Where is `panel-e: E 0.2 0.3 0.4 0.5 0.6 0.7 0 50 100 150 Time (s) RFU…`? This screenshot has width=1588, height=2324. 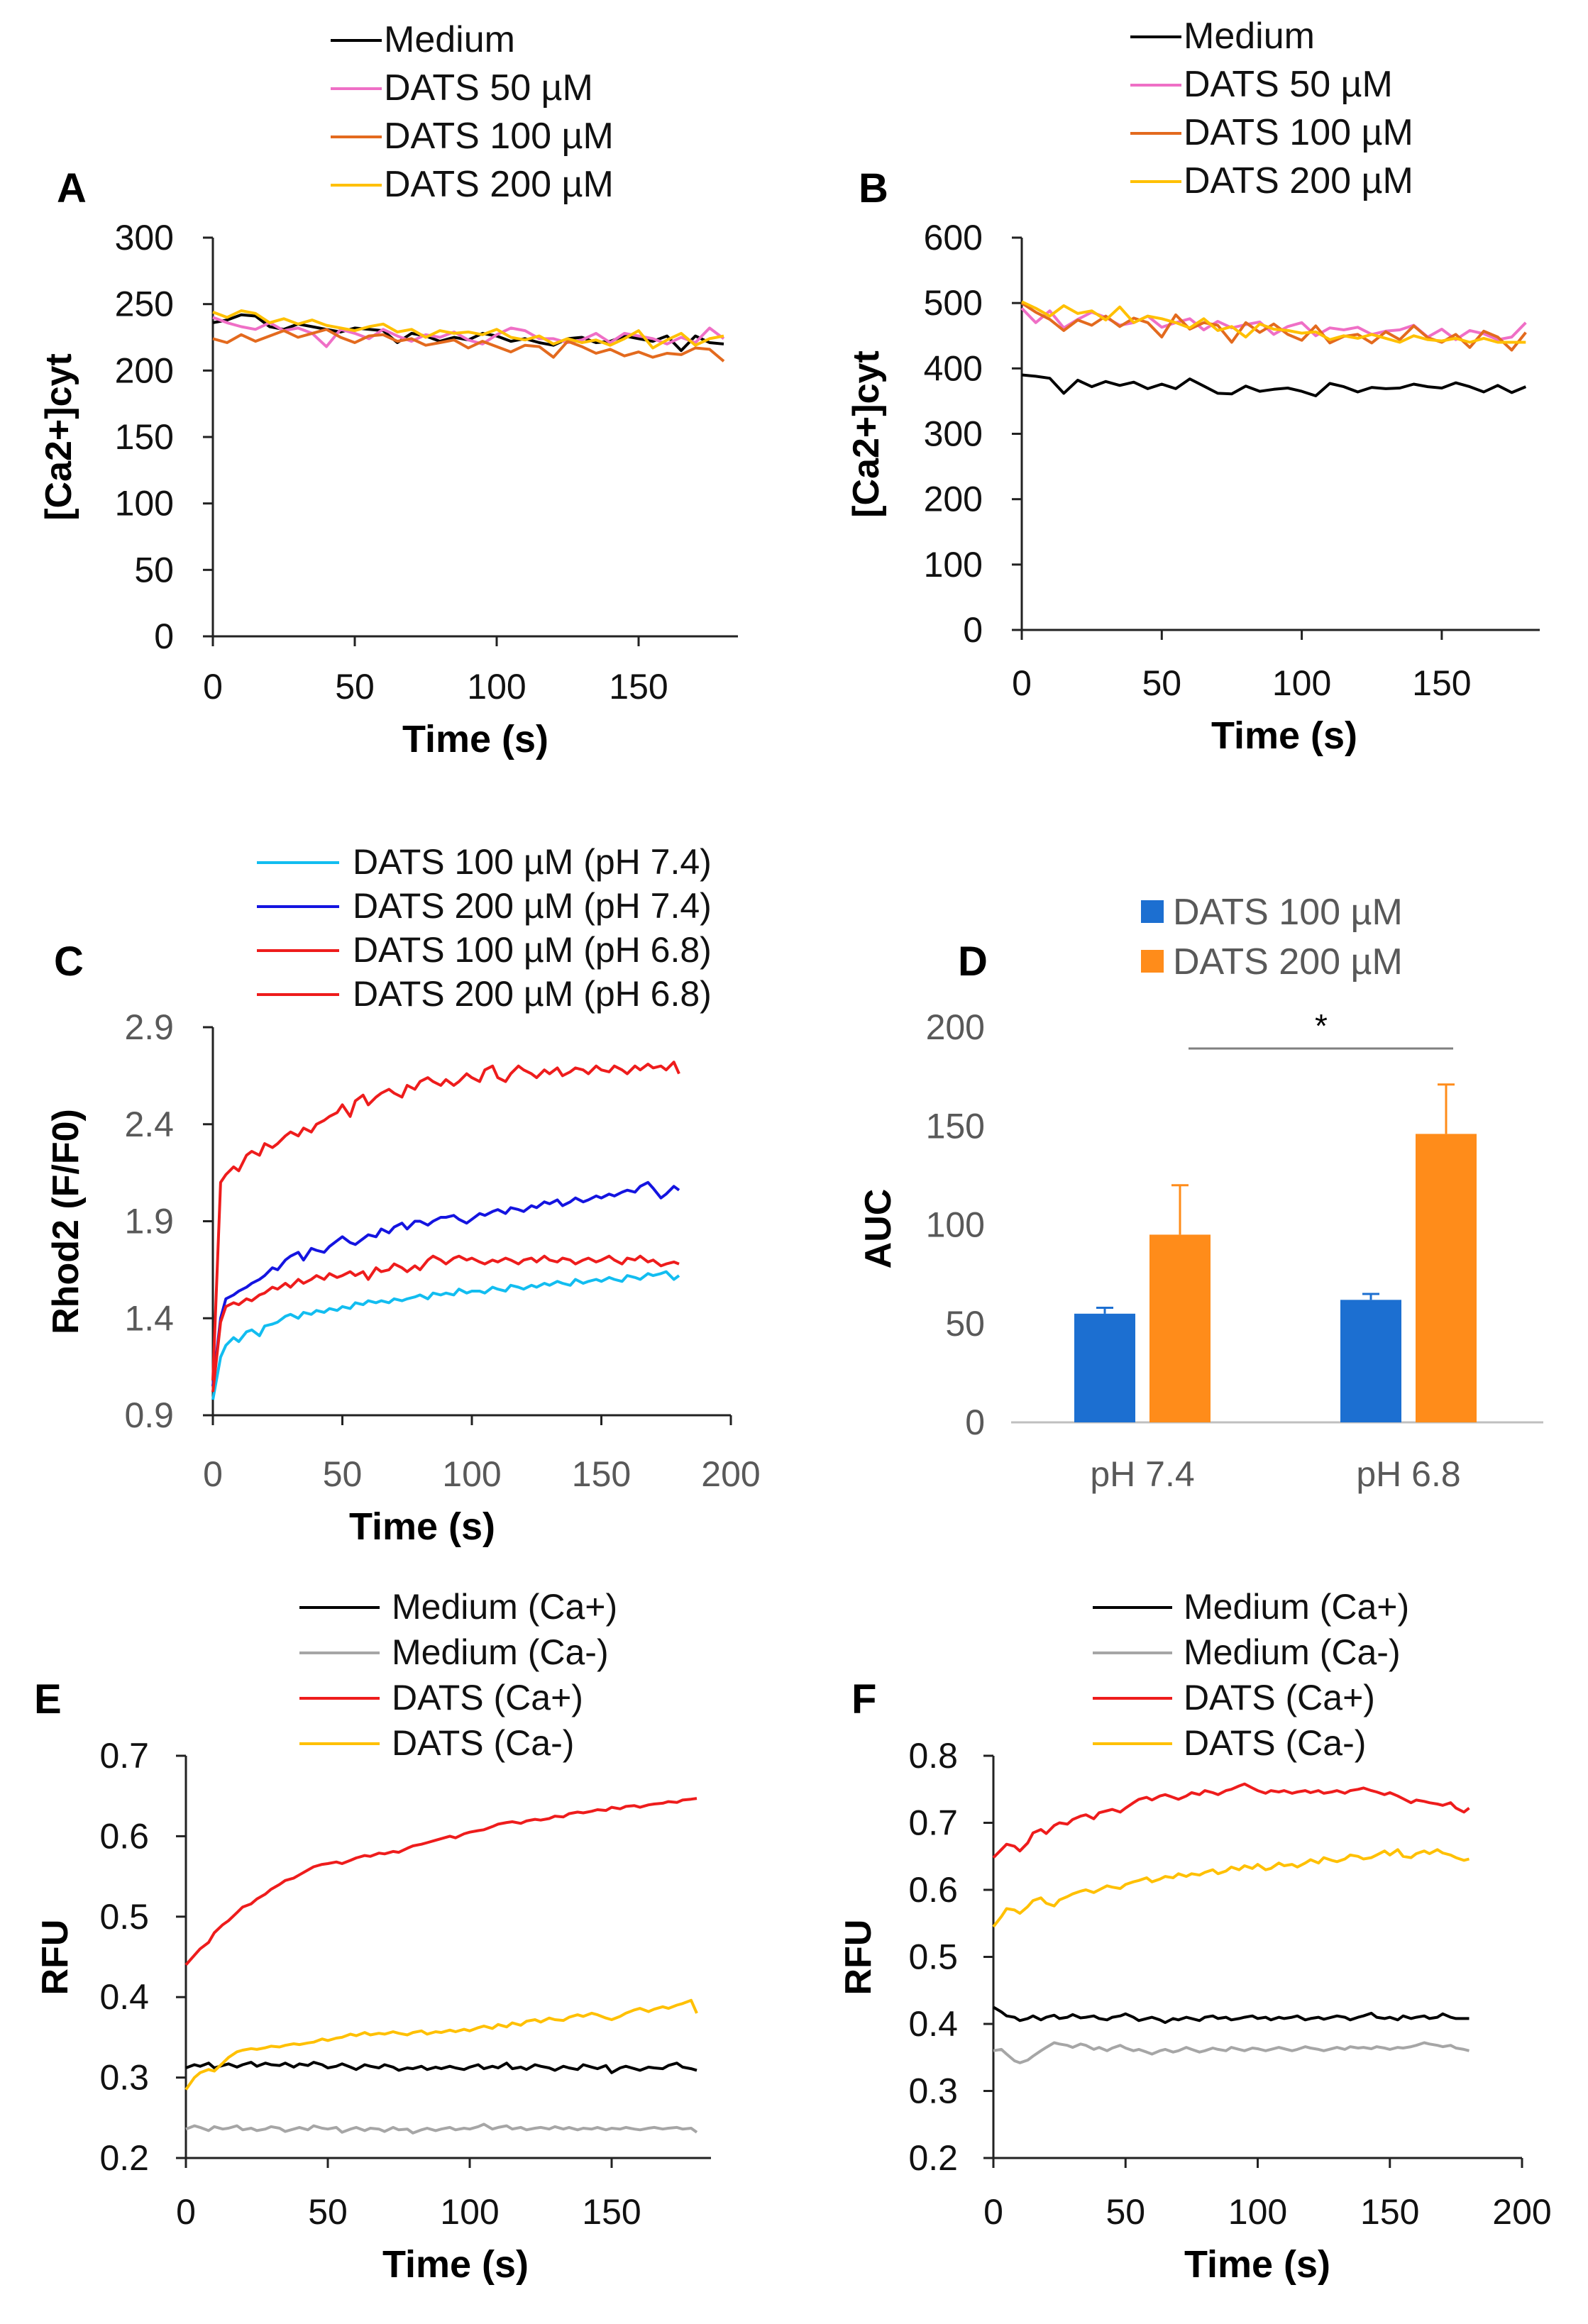 panel-e: E 0.2 0.3 0.4 0.5 0.6 0.7 0 50 100 150 Time (s) RFU… is located at coordinates (372, 1937).